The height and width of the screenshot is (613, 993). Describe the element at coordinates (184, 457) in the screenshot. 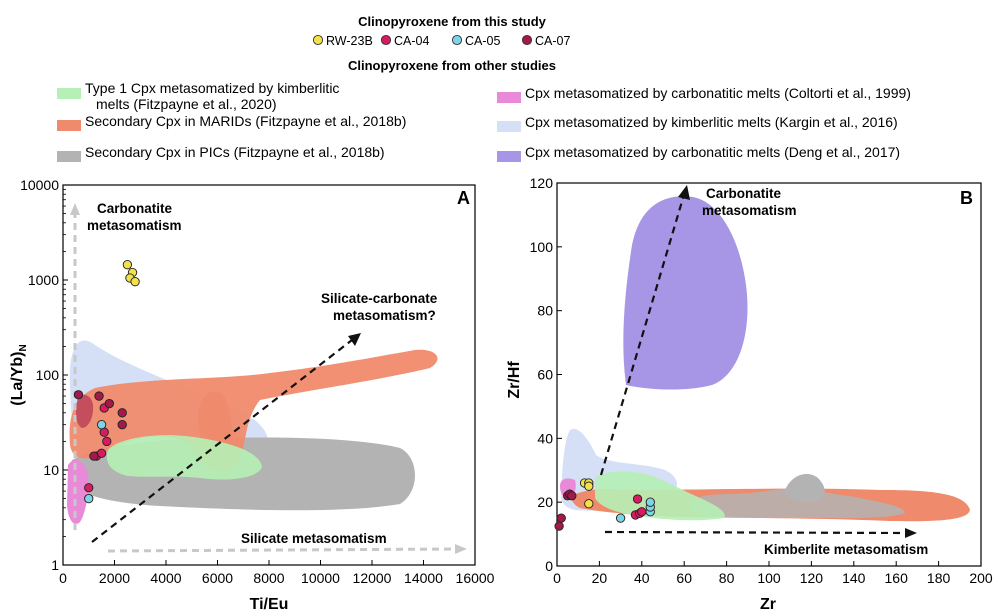

I see `region-type1-a` at that location.